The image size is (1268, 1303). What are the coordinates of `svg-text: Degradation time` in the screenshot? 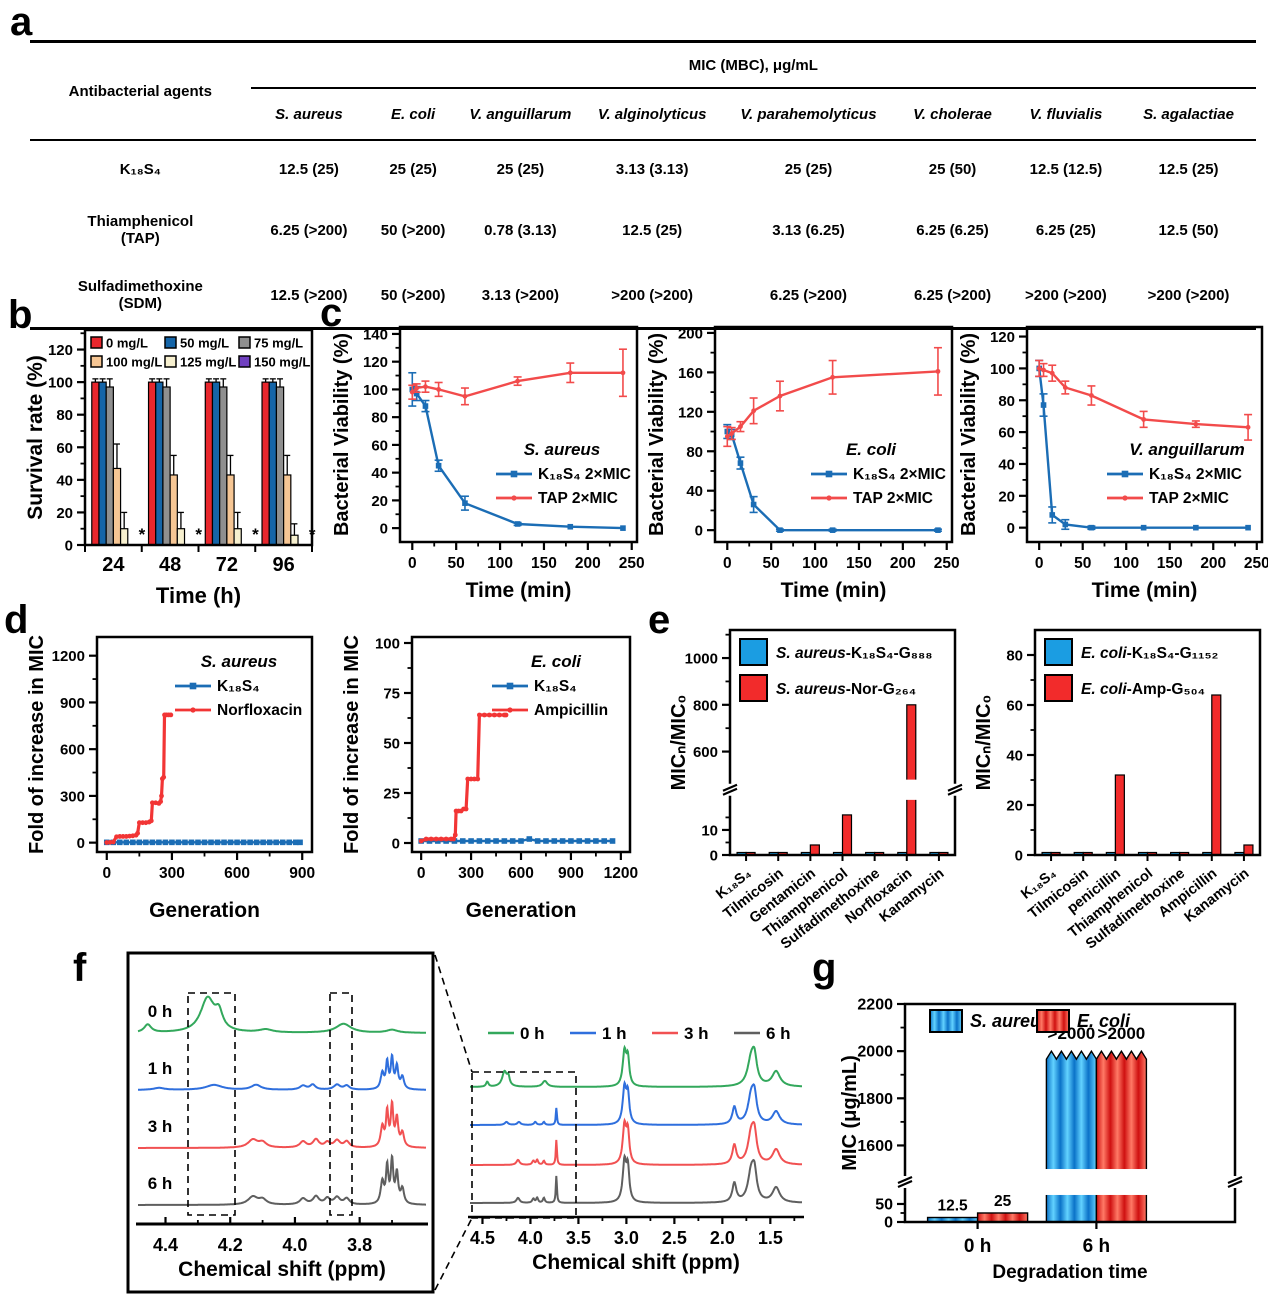 It's located at (1069, 1272).